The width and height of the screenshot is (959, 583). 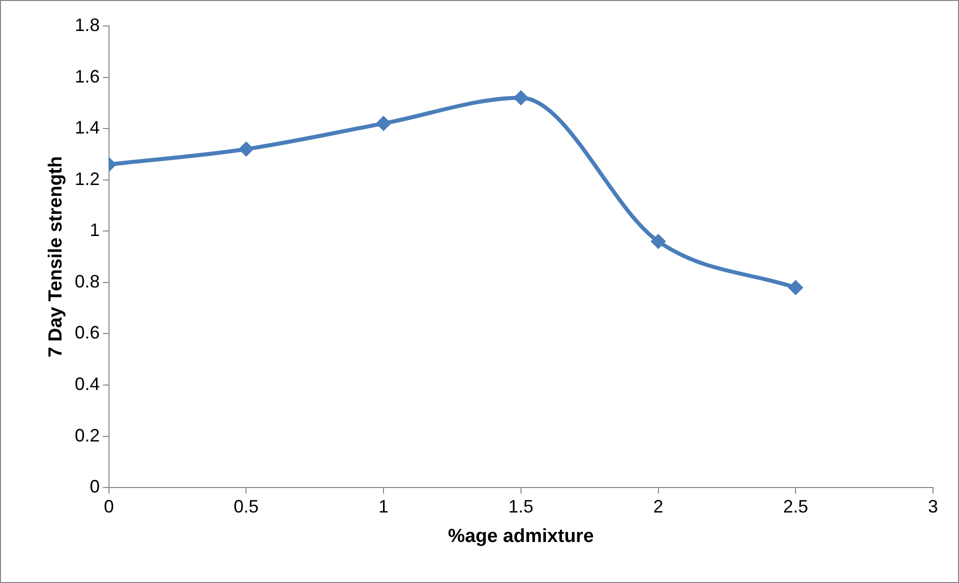 I want to click on y-axis-title: 7 Day Tensile strength, so click(x=56, y=257).